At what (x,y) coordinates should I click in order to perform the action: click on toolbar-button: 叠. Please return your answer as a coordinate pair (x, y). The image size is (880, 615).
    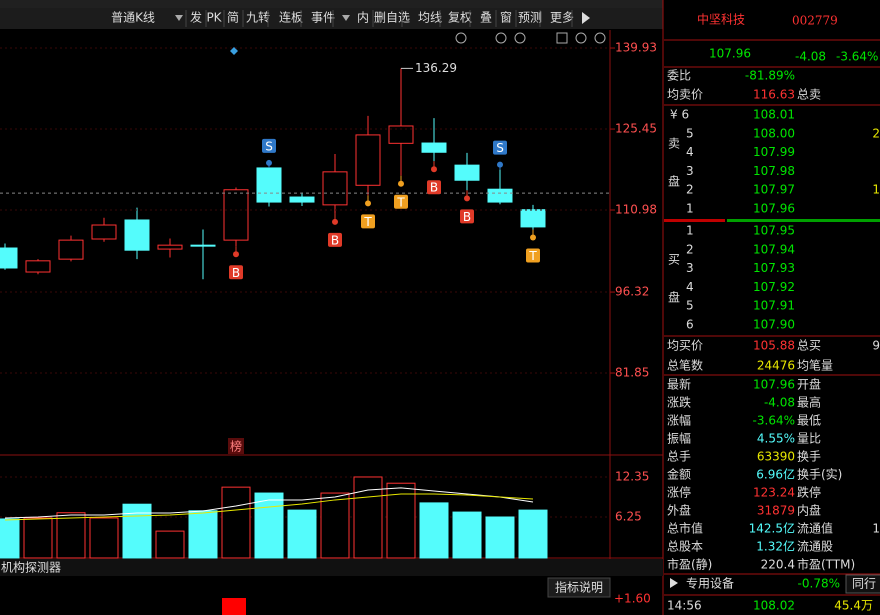
    Looking at the image, I should click on (486, 18).